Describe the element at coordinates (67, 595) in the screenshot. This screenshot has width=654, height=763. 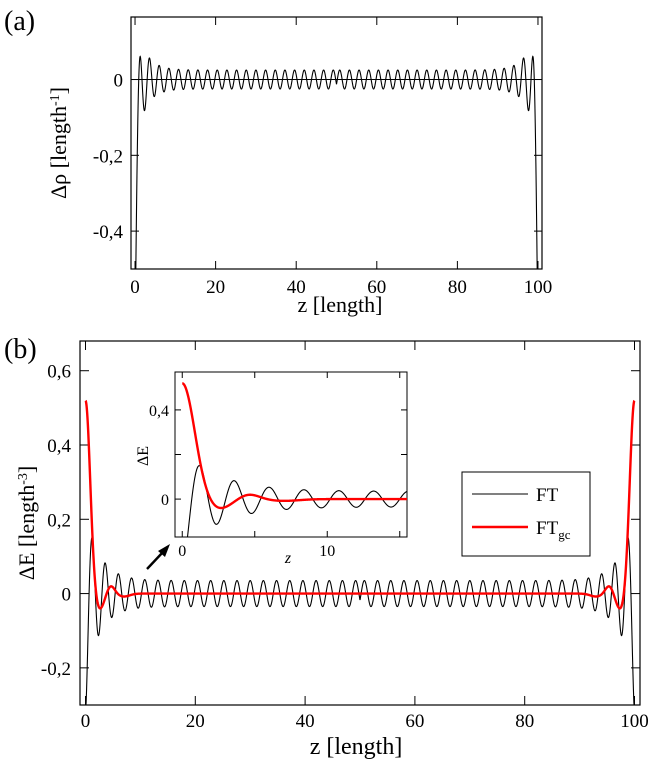
I see `panel-b-ytick-label: 0` at that location.